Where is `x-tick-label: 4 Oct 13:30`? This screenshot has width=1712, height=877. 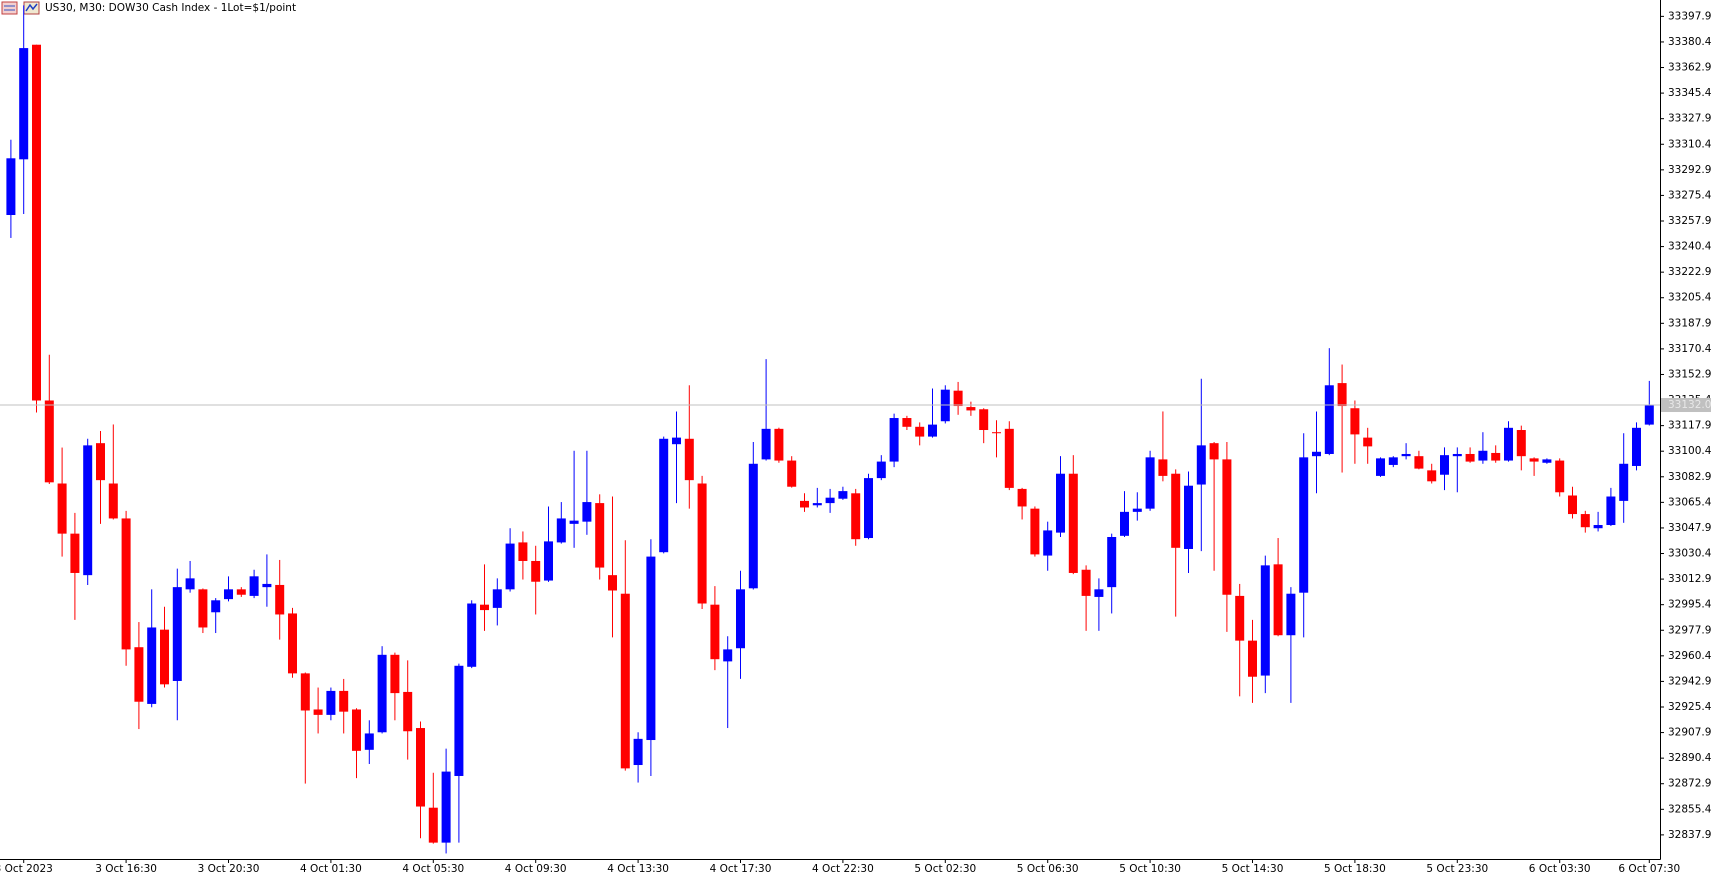
x-tick-label: 4 Oct 13:30 is located at coordinates (638, 869).